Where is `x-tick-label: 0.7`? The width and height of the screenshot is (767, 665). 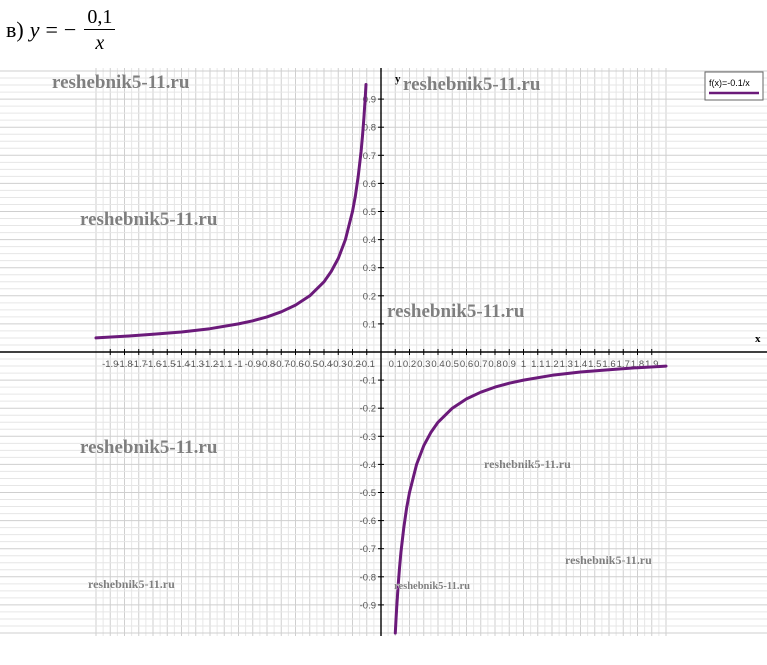 x-tick-label: 0.7 is located at coordinates (480, 364).